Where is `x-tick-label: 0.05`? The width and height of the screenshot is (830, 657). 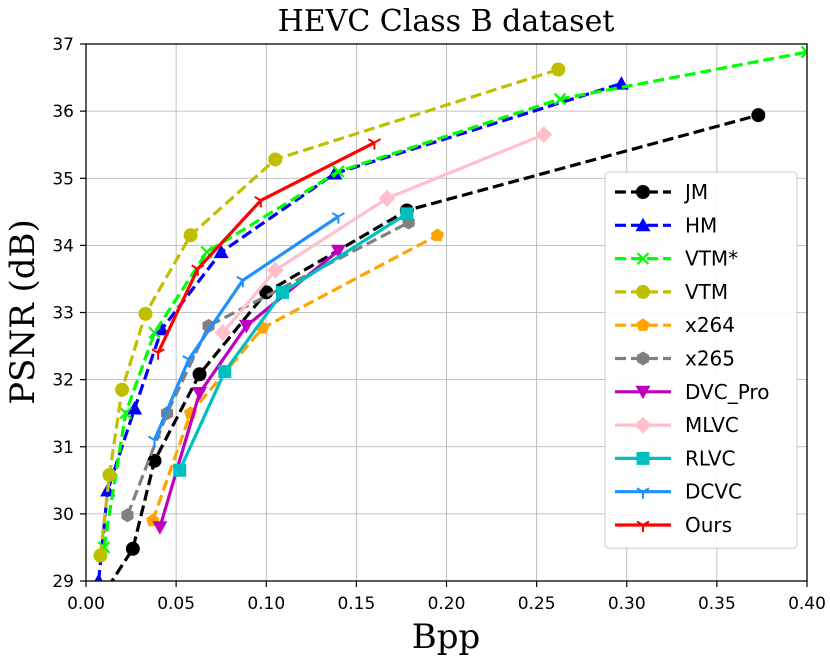
x-tick-label: 0.05 is located at coordinates (176, 604).